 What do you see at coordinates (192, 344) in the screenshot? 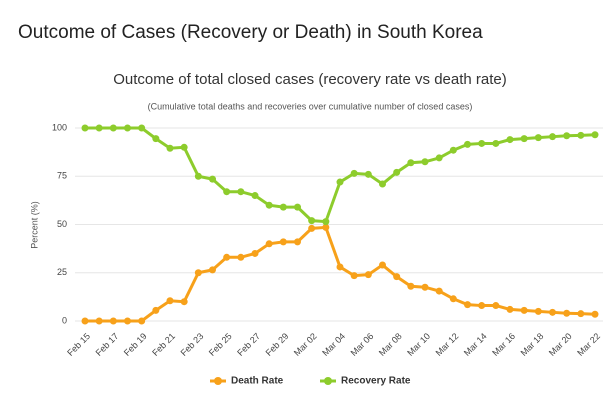
I see `x-tick-label: Feb 23` at bounding box center [192, 344].